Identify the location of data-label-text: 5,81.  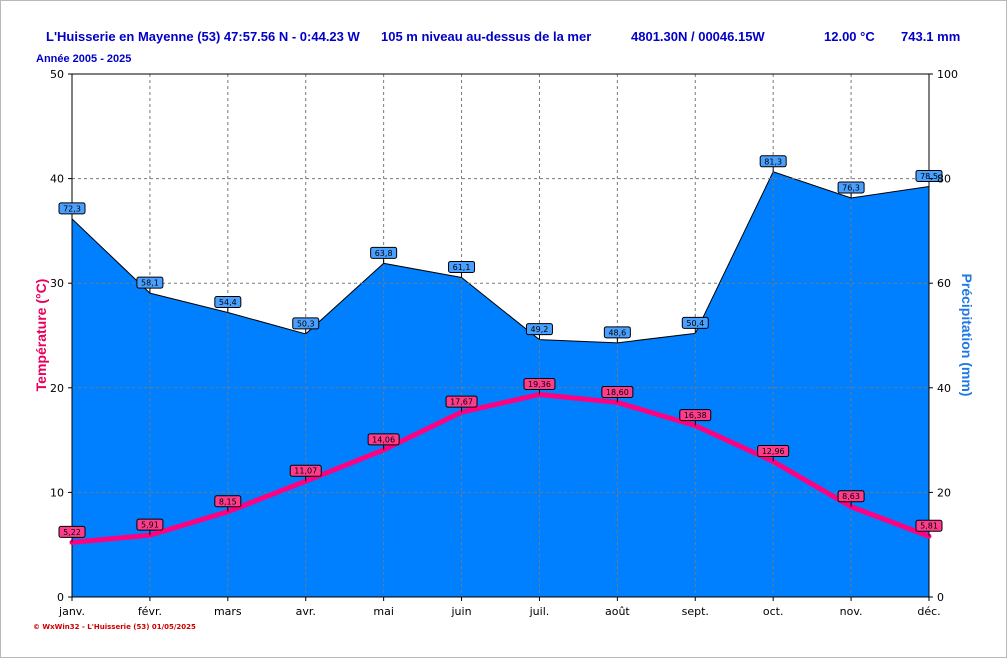
(929, 526).